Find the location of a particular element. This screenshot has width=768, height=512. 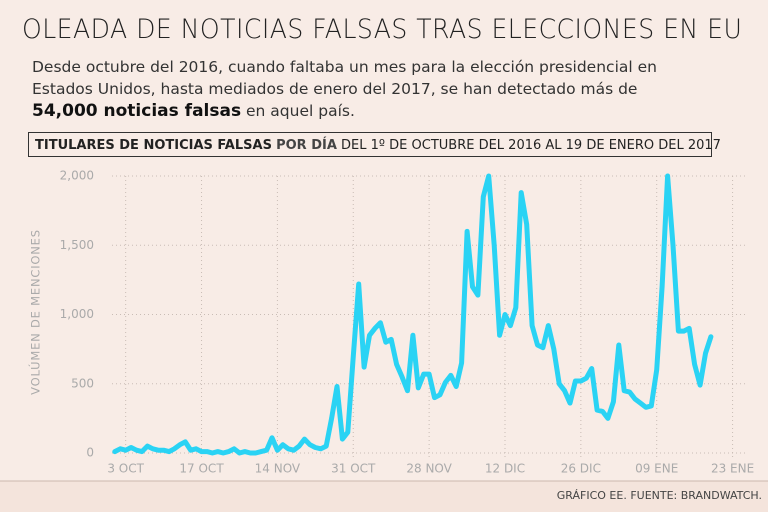

y-tick-label: 1,500 is located at coordinates (77, 245).